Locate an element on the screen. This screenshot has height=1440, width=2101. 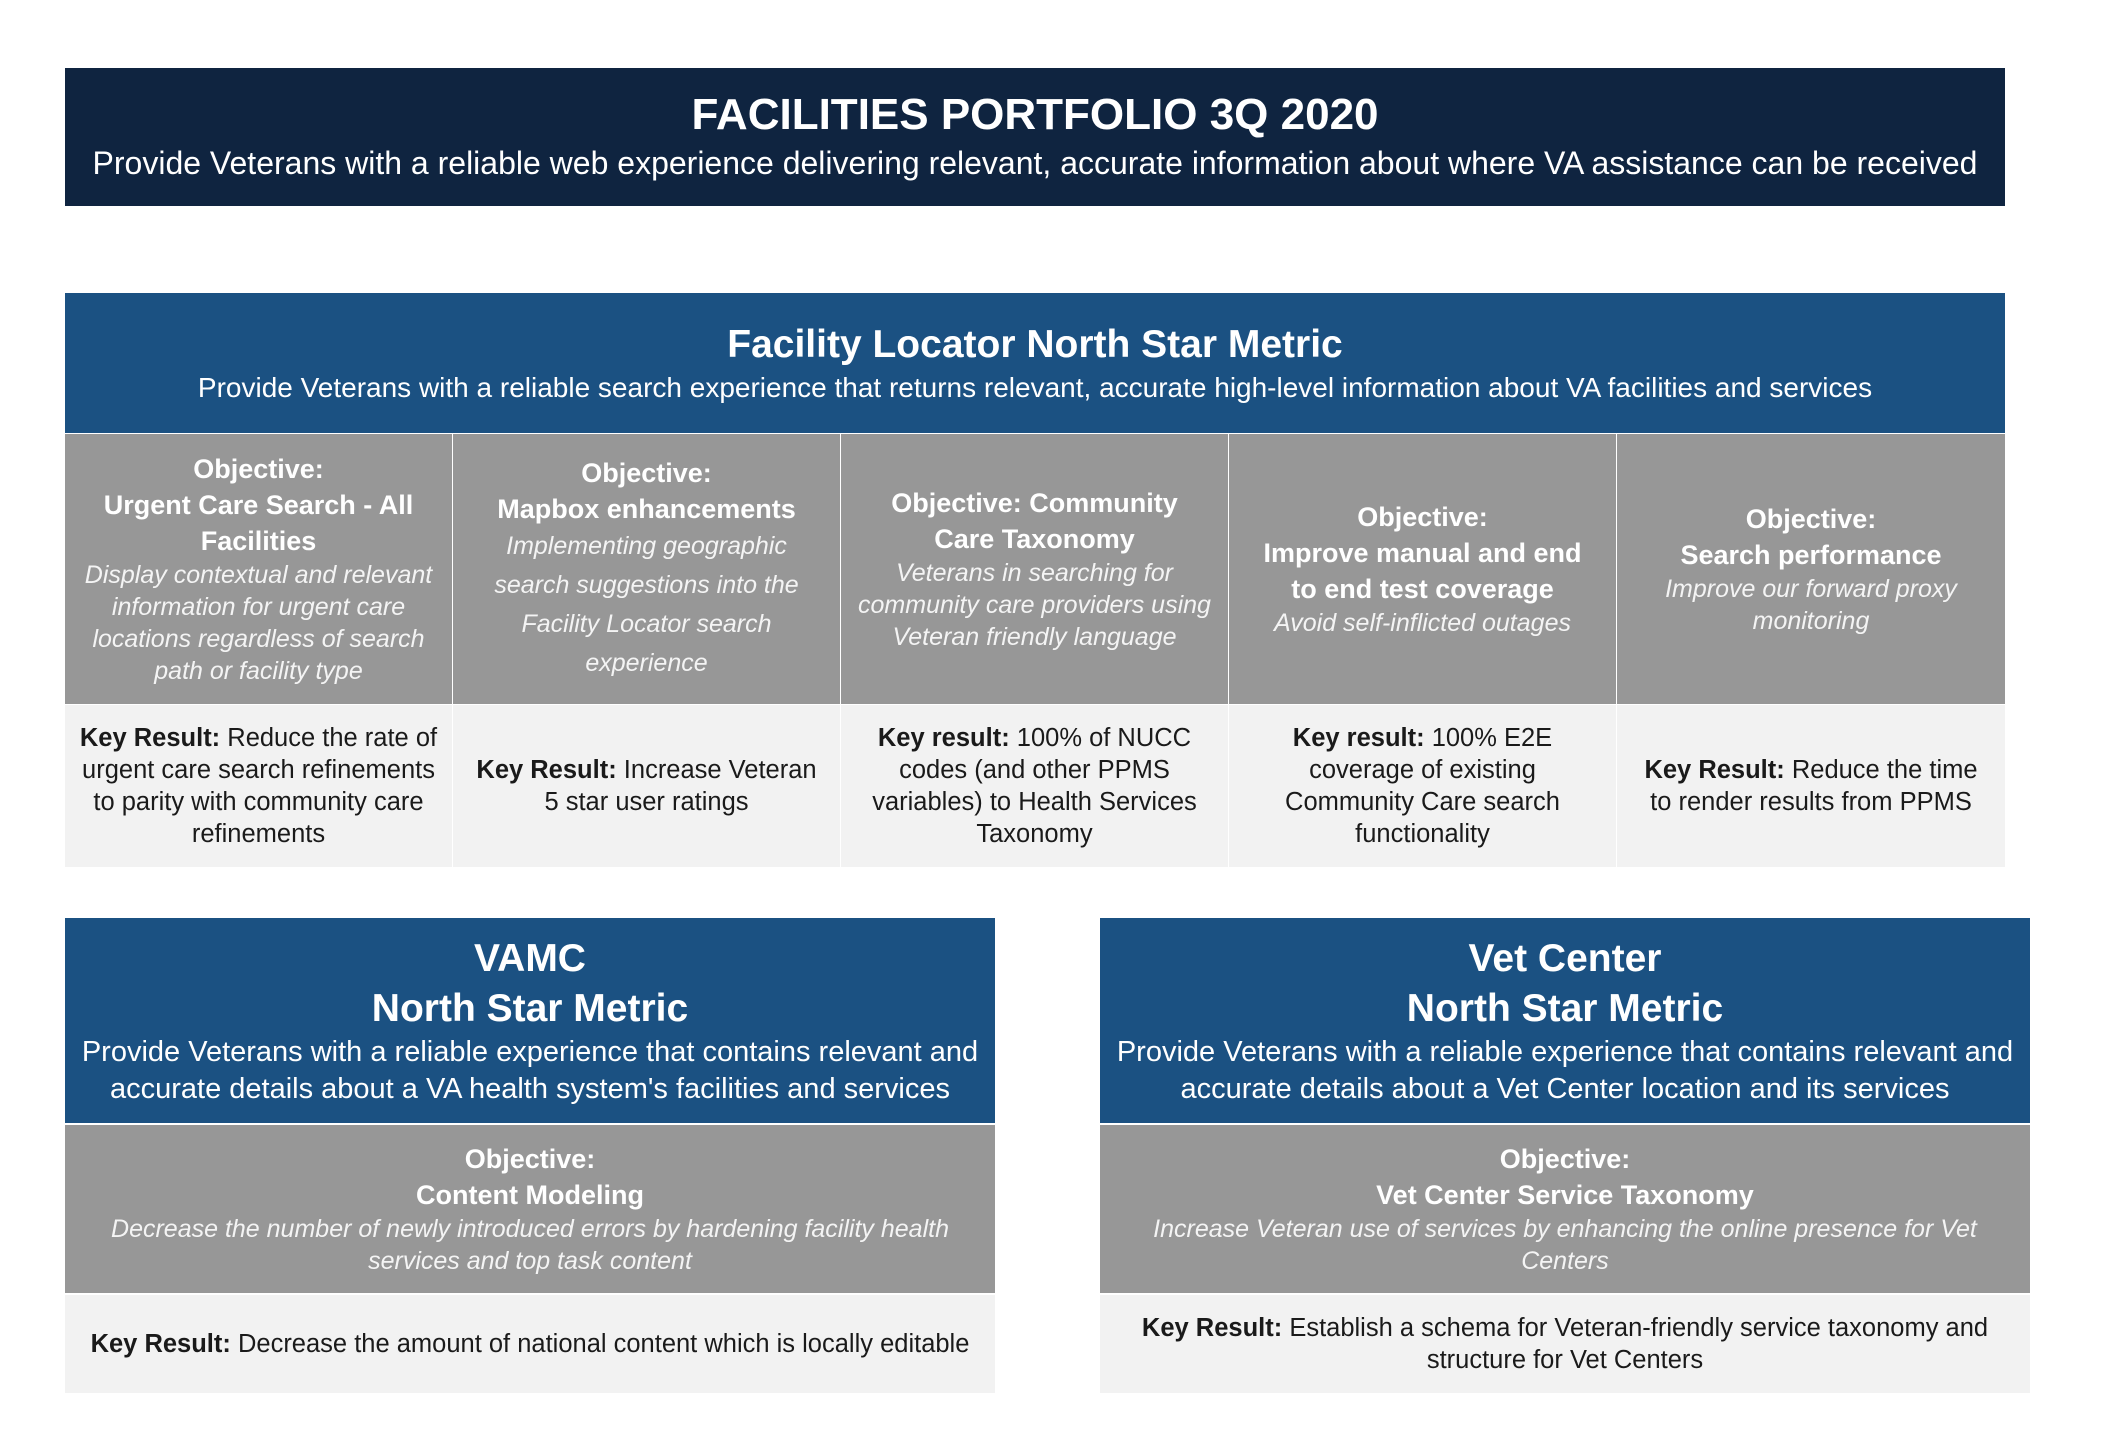
objective-heading: Mapbox enhancements is located at coordinates (646, 509).